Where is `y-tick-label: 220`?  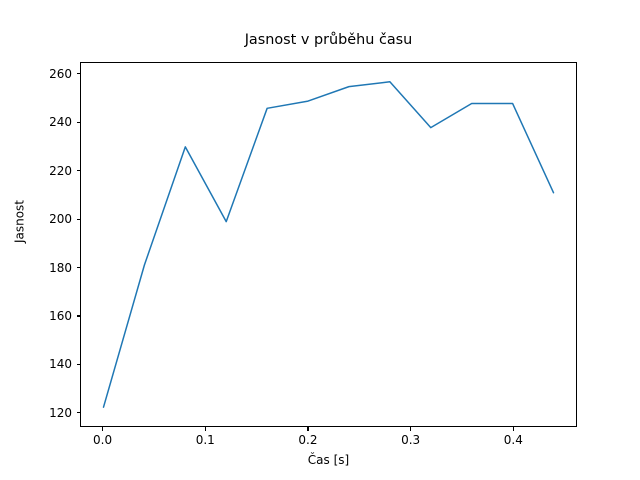
y-tick-label: 220 is located at coordinates (60, 170).